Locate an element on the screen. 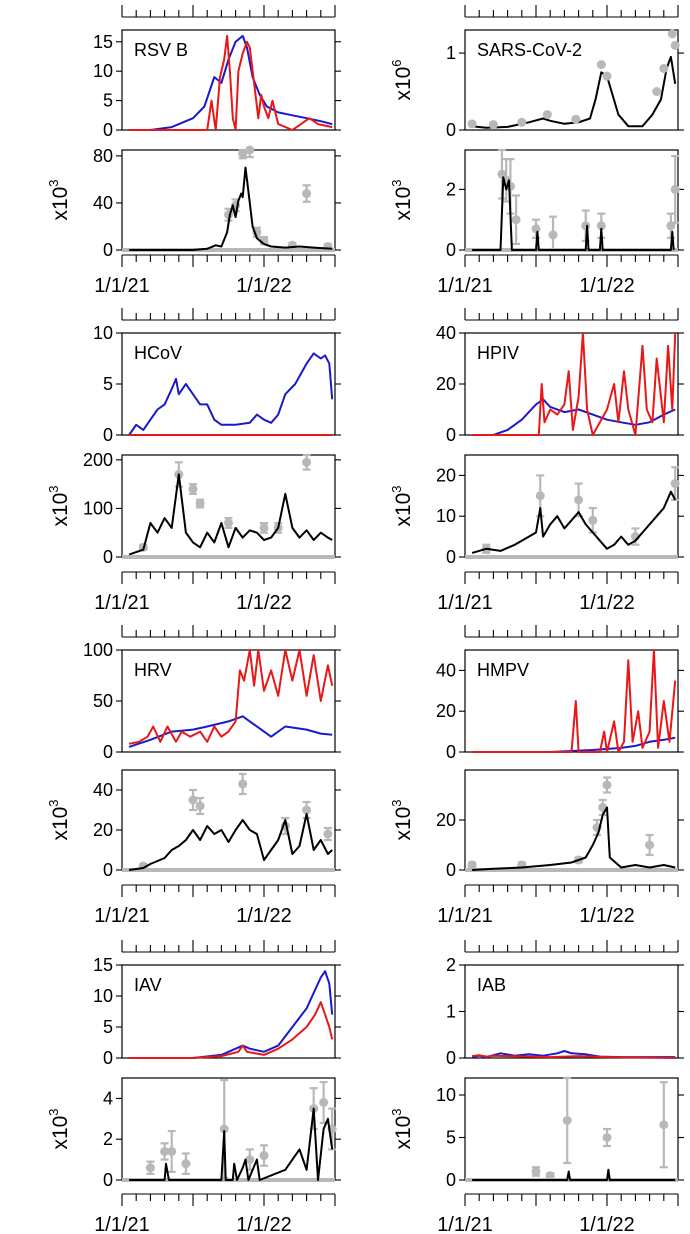 This screenshot has width=690, height=1234. bottom-ytick-label: 4 is located at coordinates (108, 1098).